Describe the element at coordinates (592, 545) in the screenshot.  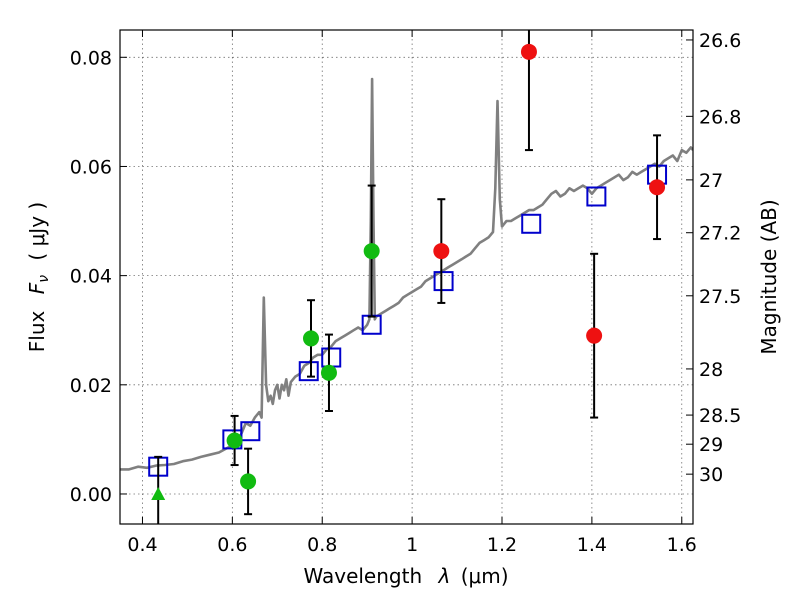
I see `x-tick-label: 1.4` at that location.